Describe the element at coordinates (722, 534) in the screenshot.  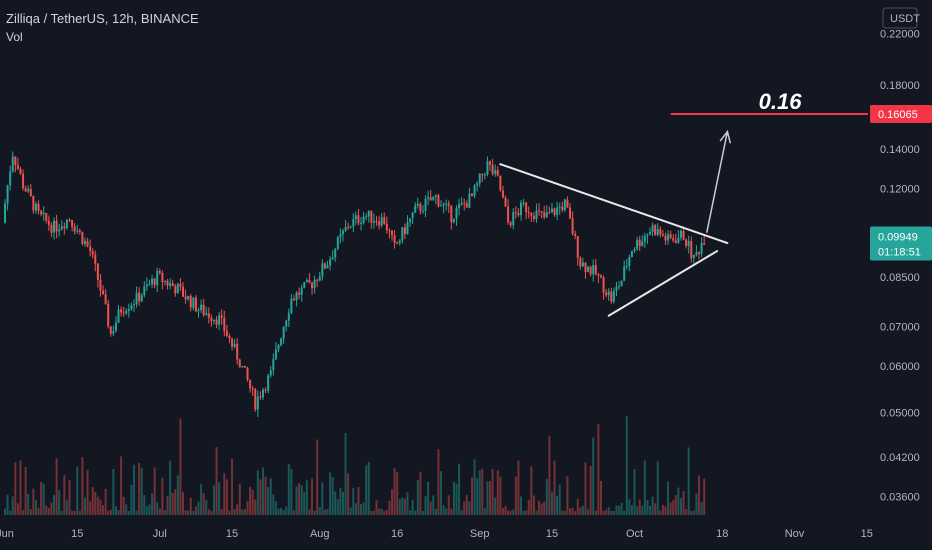
I see `x-tick-label: 18` at that location.